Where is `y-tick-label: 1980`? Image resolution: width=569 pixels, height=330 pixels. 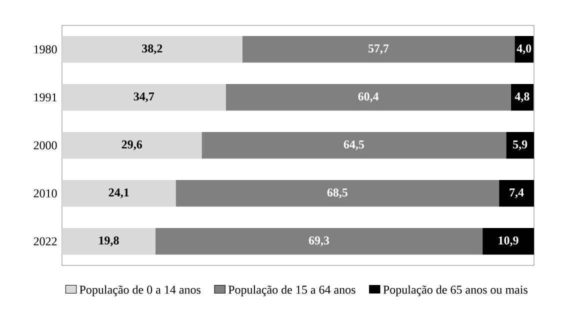 y-tick-label: 1980 is located at coordinates (45, 49).